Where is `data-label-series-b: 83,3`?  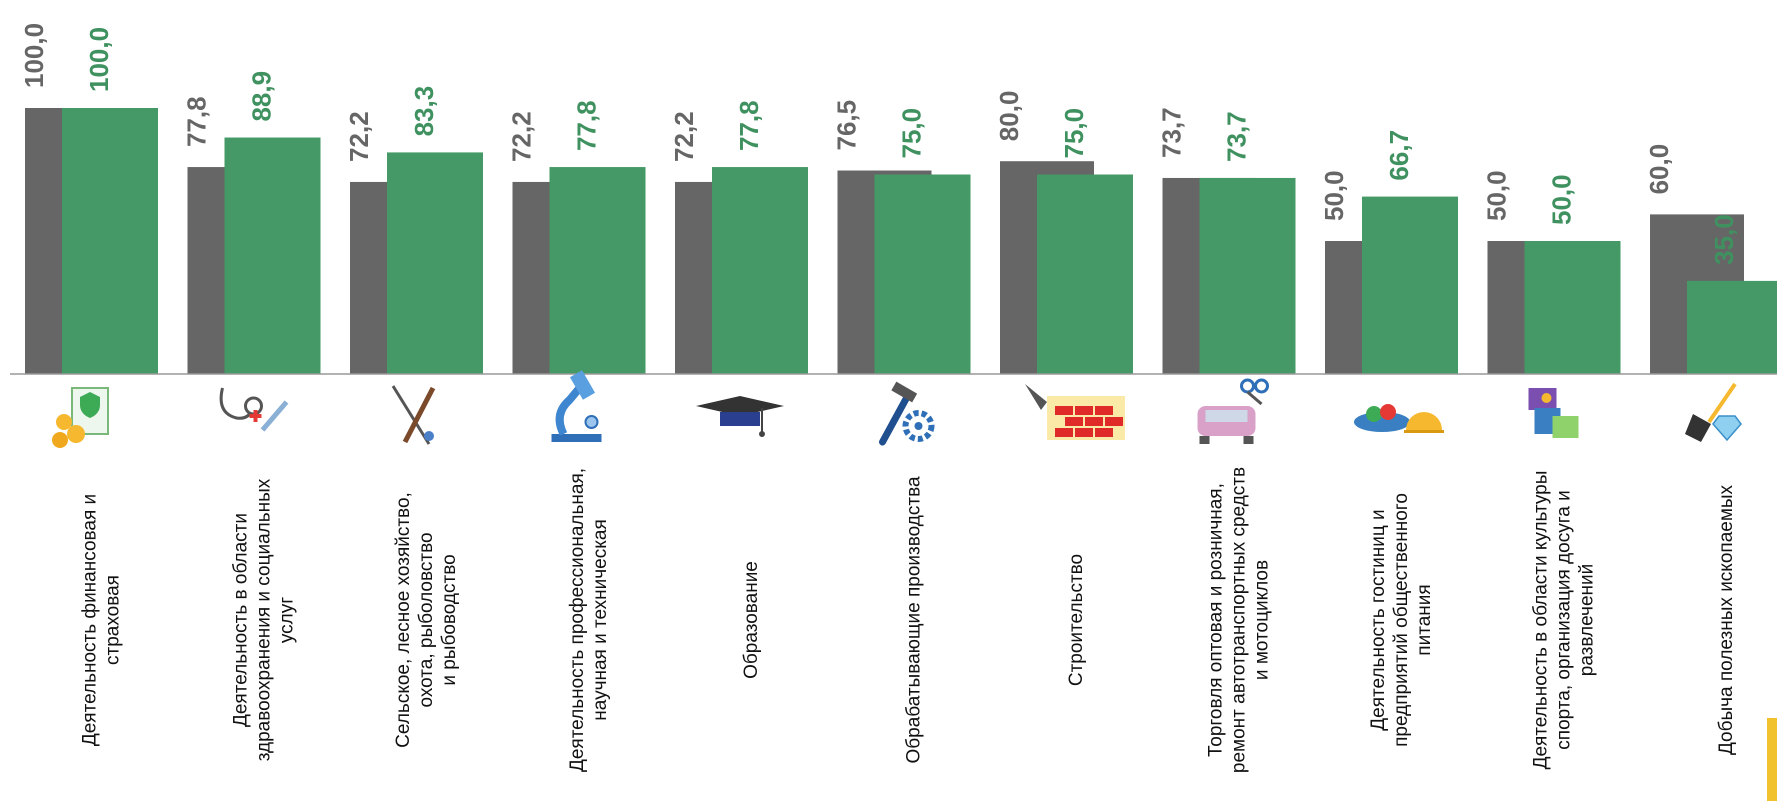 data-label-series-b: 83,3 is located at coordinates (424, 111).